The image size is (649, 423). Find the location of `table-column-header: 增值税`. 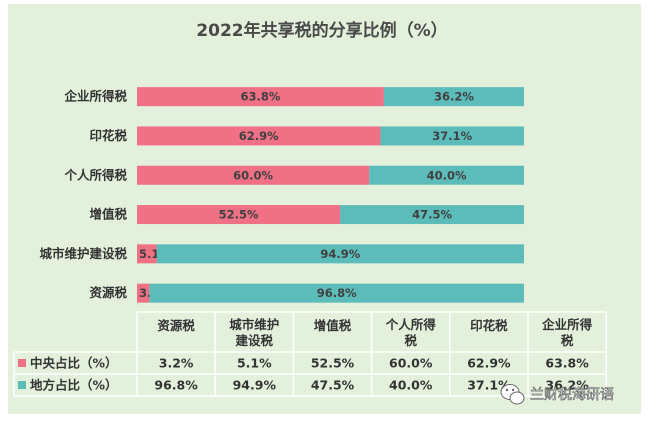

table-column-header: 增值税 is located at coordinates (333, 325).